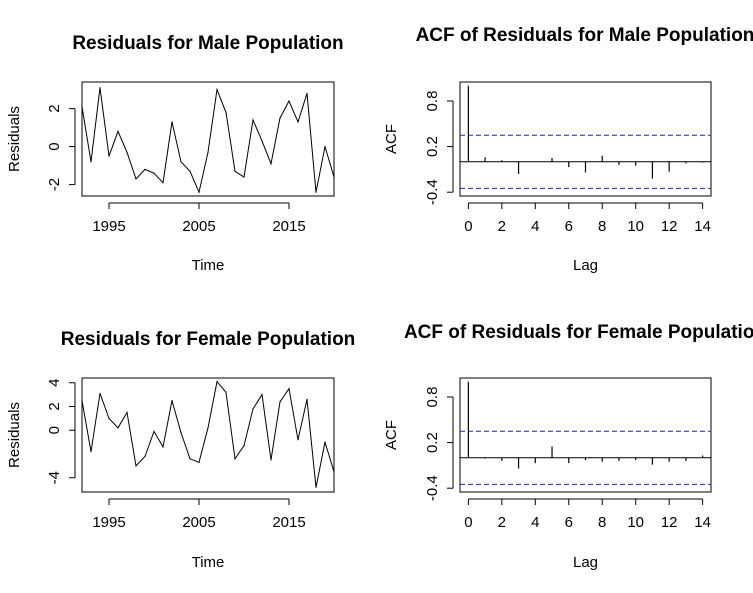 The image size is (753, 593). Describe the element at coordinates (54, 184) in the screenshot. I see `y-tick-label: -2` at that location.